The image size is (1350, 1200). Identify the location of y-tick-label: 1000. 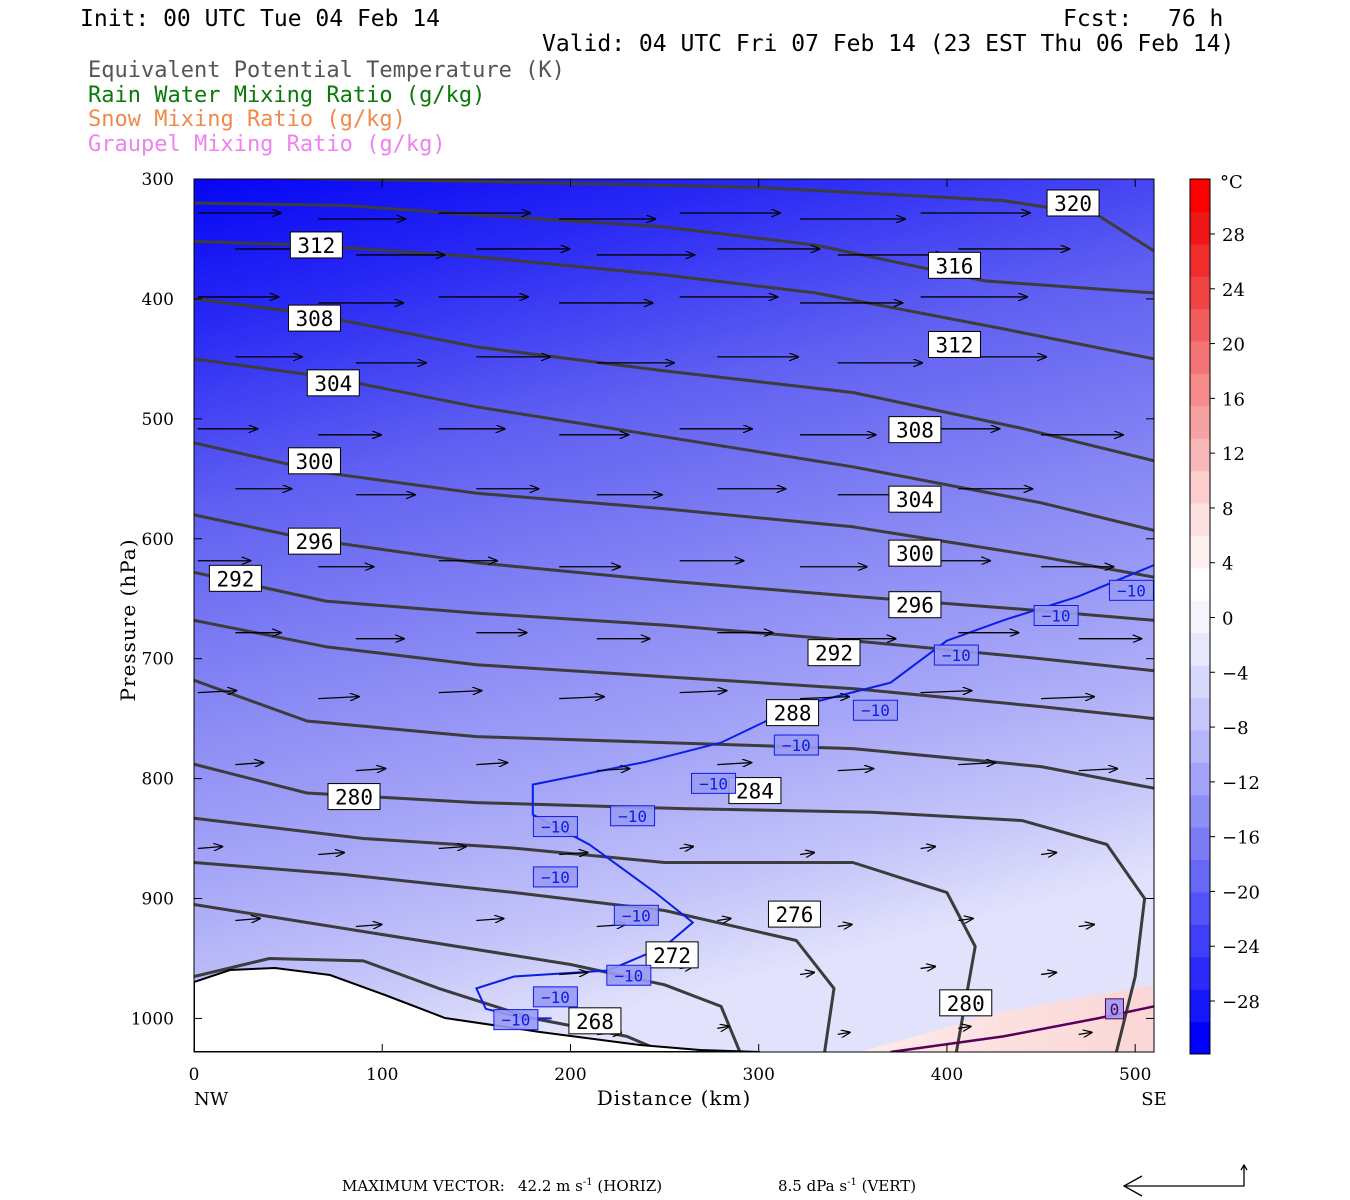
(152, 1019).